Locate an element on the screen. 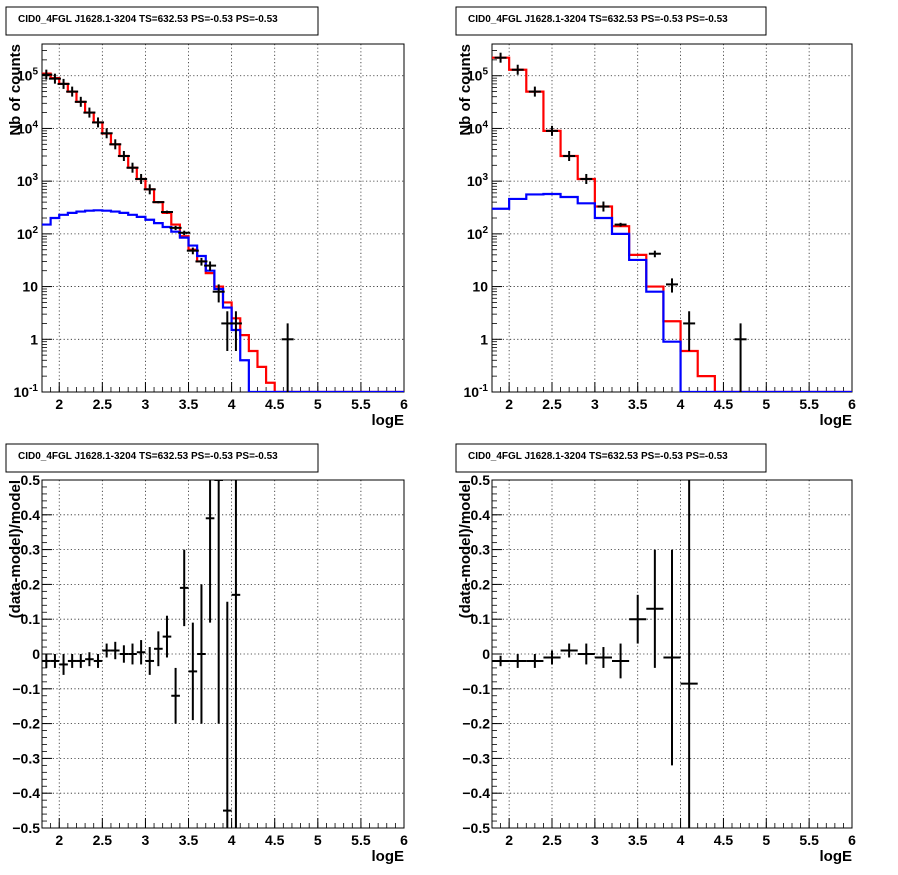  y-tick-label: −0.3 is located at coordinates (476, 758).